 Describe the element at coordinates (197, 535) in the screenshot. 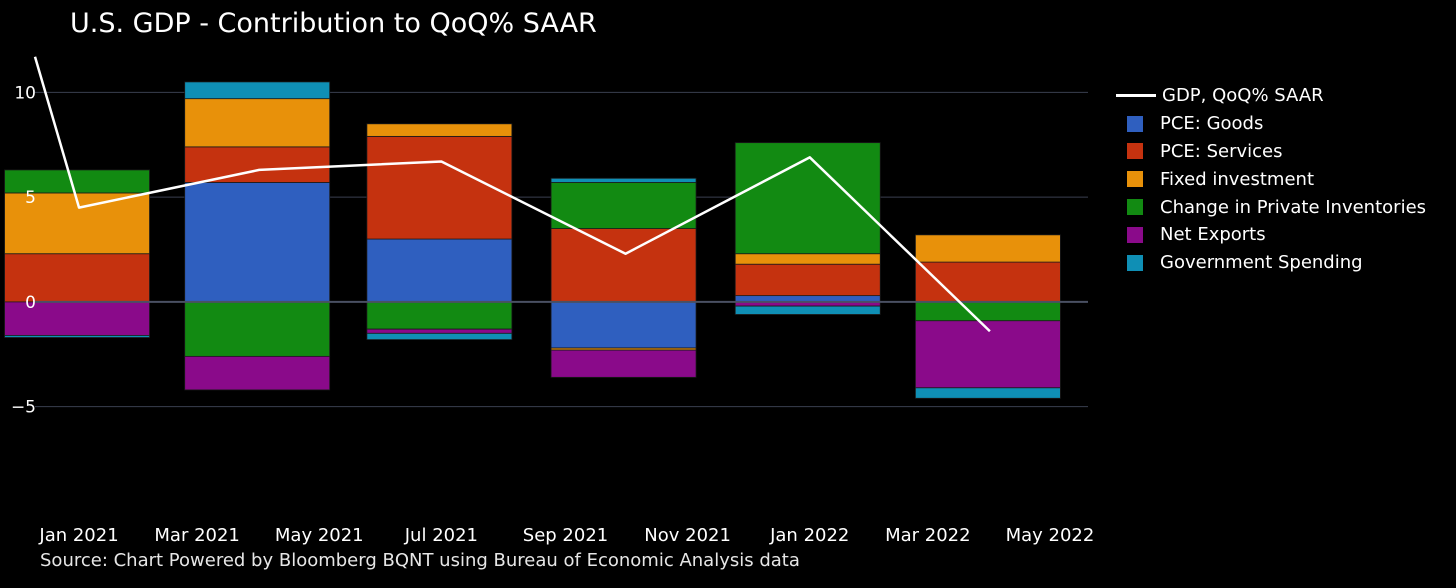

I see `x-tick-label: Mar 2021` at that location.